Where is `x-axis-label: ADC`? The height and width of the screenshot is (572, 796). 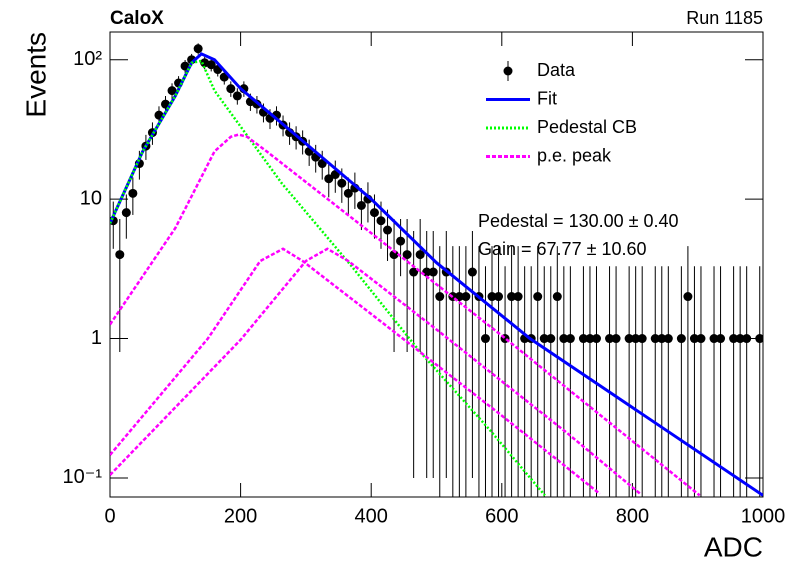
x-axis-label: ADC is located at coordinates (733, 546).